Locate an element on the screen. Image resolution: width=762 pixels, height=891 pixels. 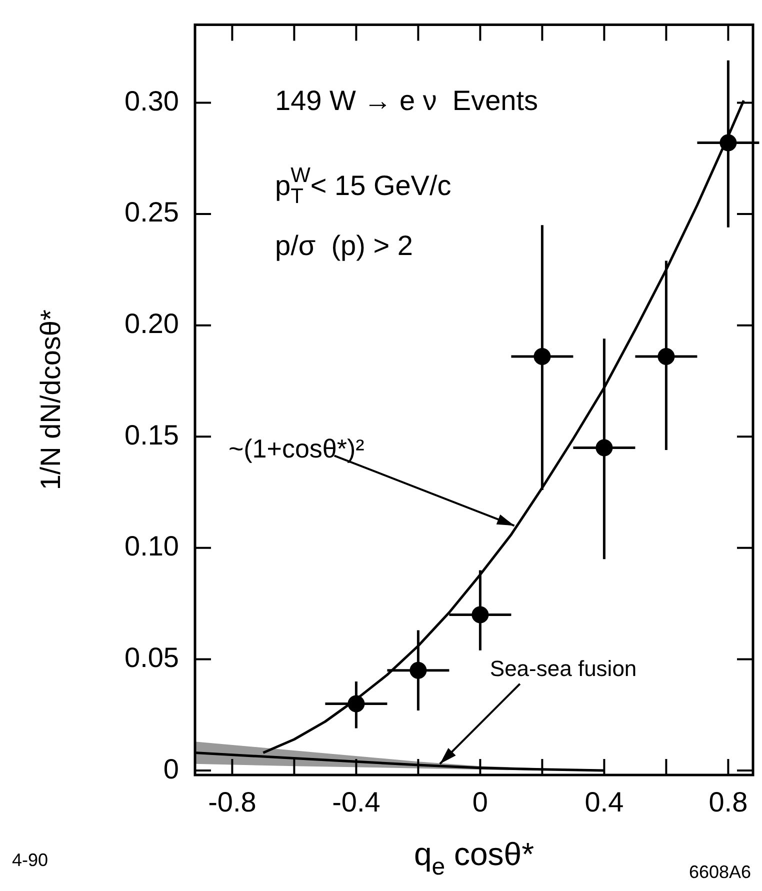
y-tick-label: 0.30 is located at coordinates (151, 100).